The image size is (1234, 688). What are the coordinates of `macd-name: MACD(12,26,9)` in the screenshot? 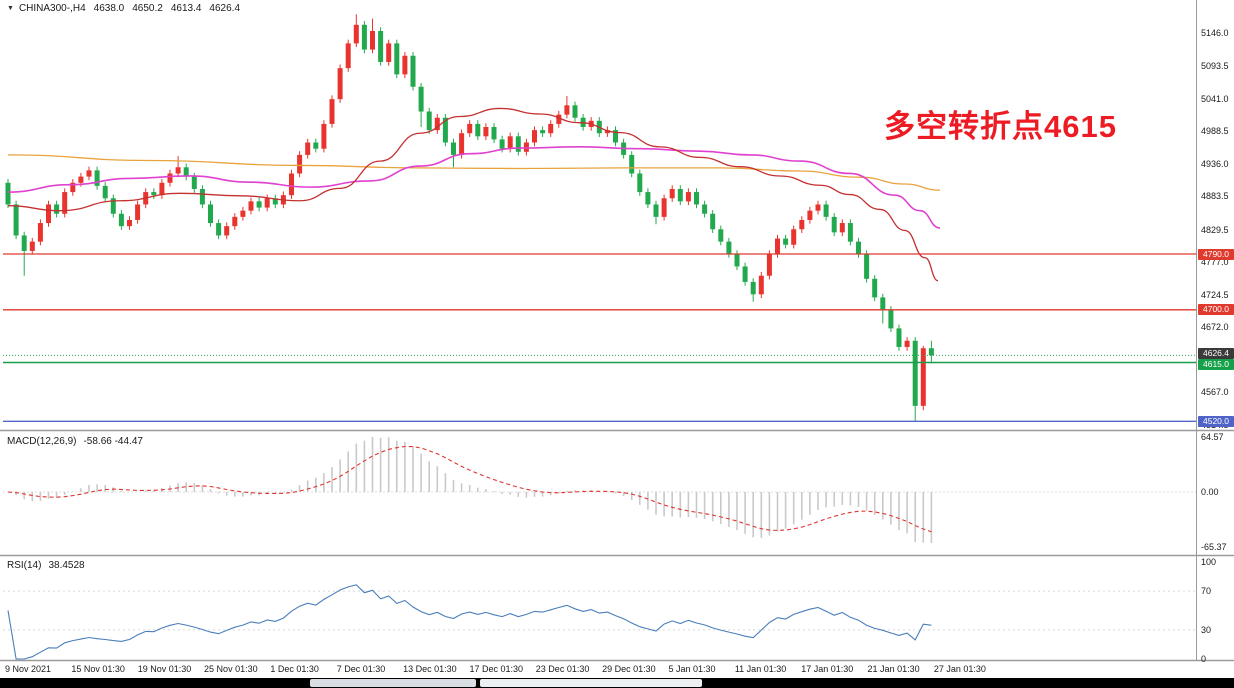 It's located at (42, 441).